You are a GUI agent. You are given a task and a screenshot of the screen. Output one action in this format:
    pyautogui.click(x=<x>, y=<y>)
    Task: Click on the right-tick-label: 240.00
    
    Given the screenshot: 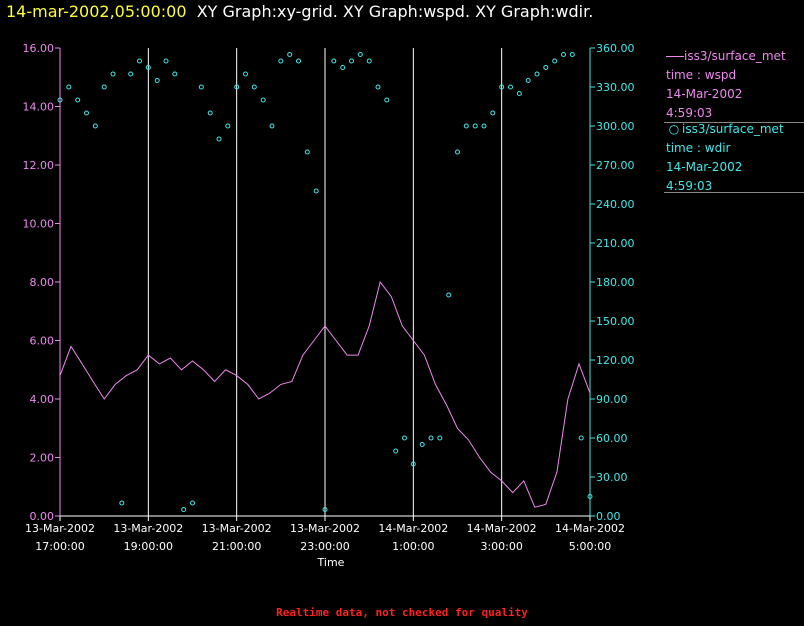 What is the action you would take?
    pyautogui.click(x=615, y=204)
    